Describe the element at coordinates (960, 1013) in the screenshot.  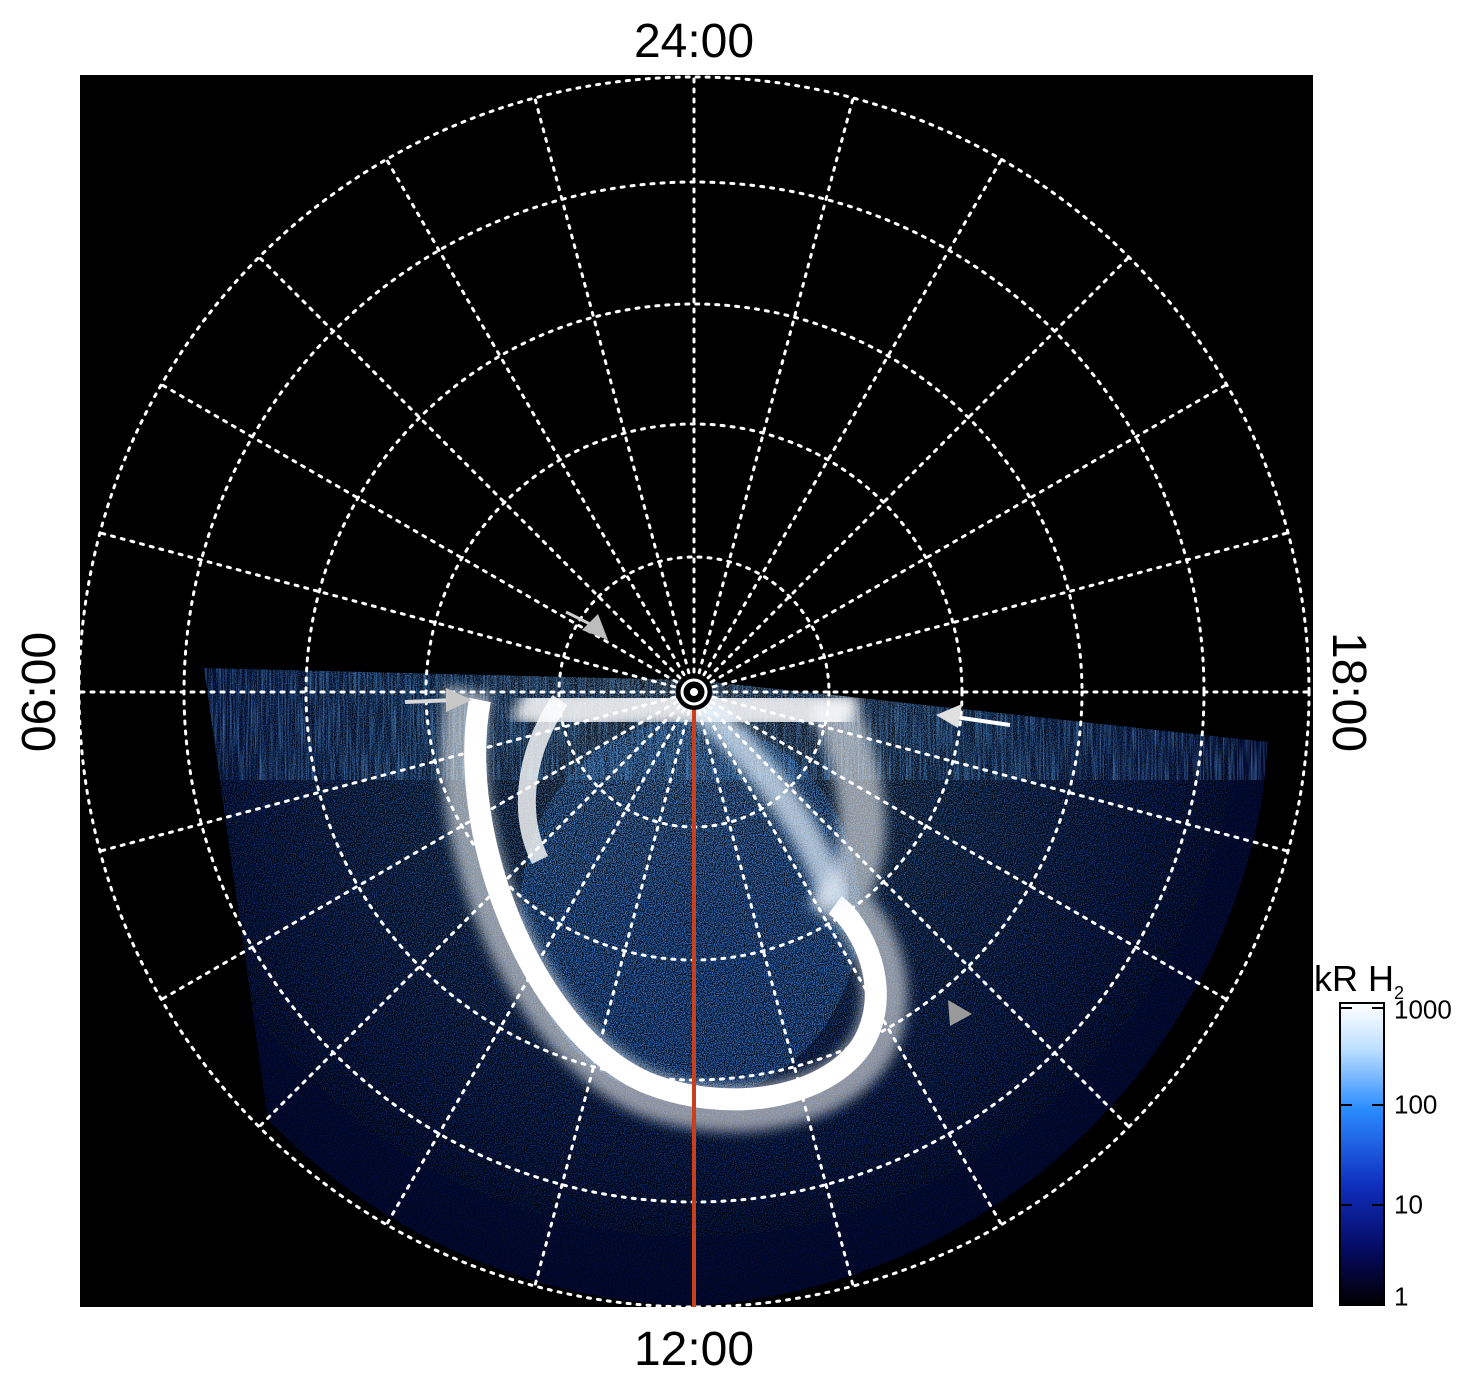
I see `arrowhead-annotation-lower-right` at that location.